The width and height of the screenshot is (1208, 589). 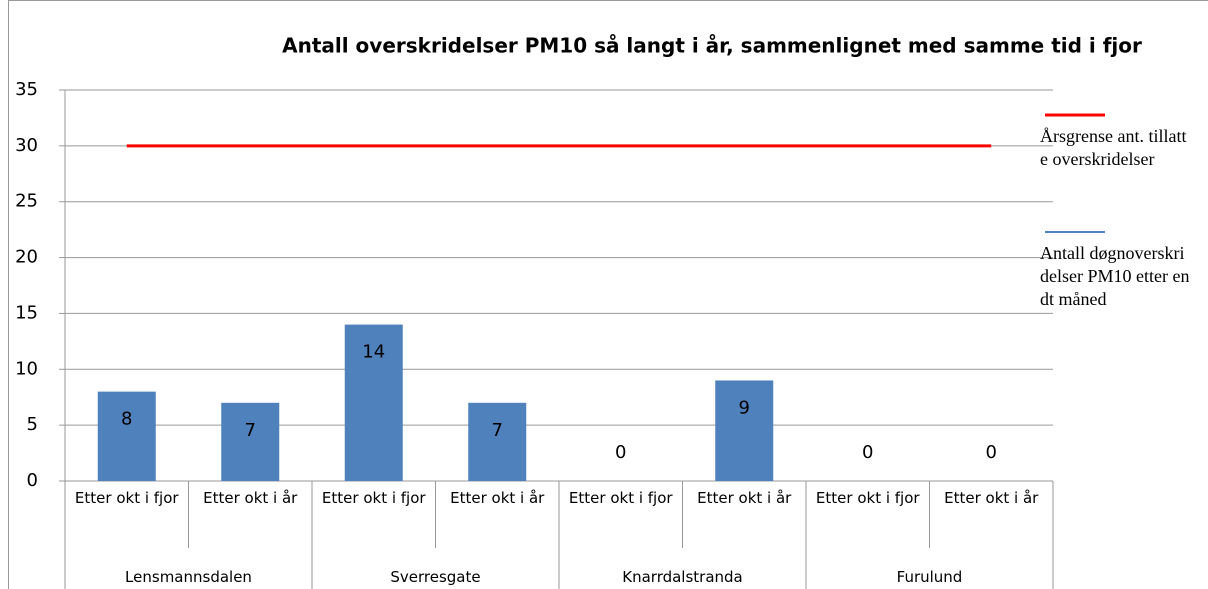 I want to click on group-label-box: Knarrdalstranda, so click(x=682, y=577).